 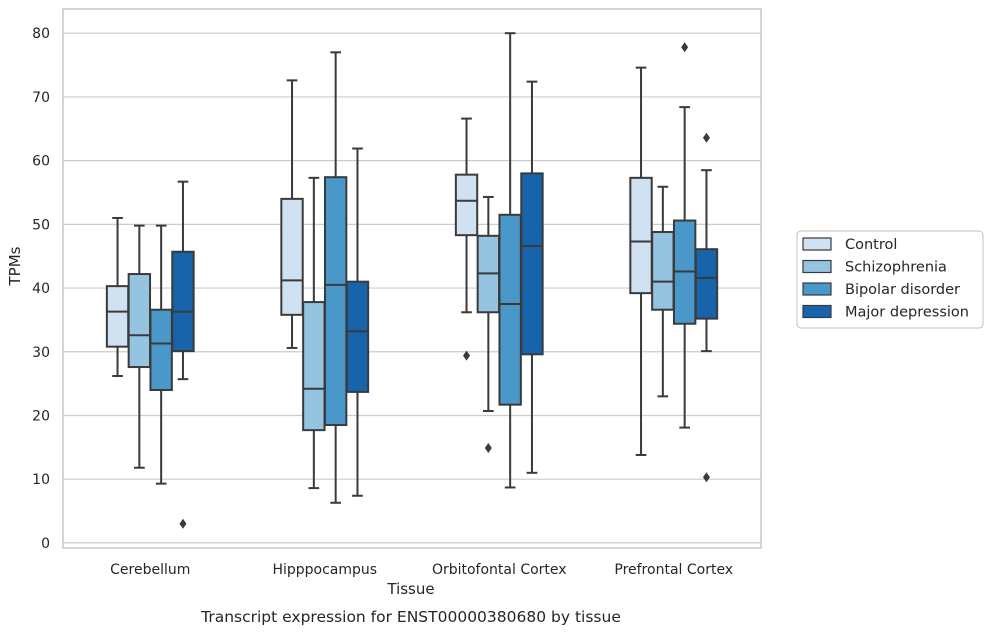 What do you see at coordinates (499, 570) in the screenshot?
I see `x-tick-label: Orbitofontal Cortex` at bounding box center [499, 570].